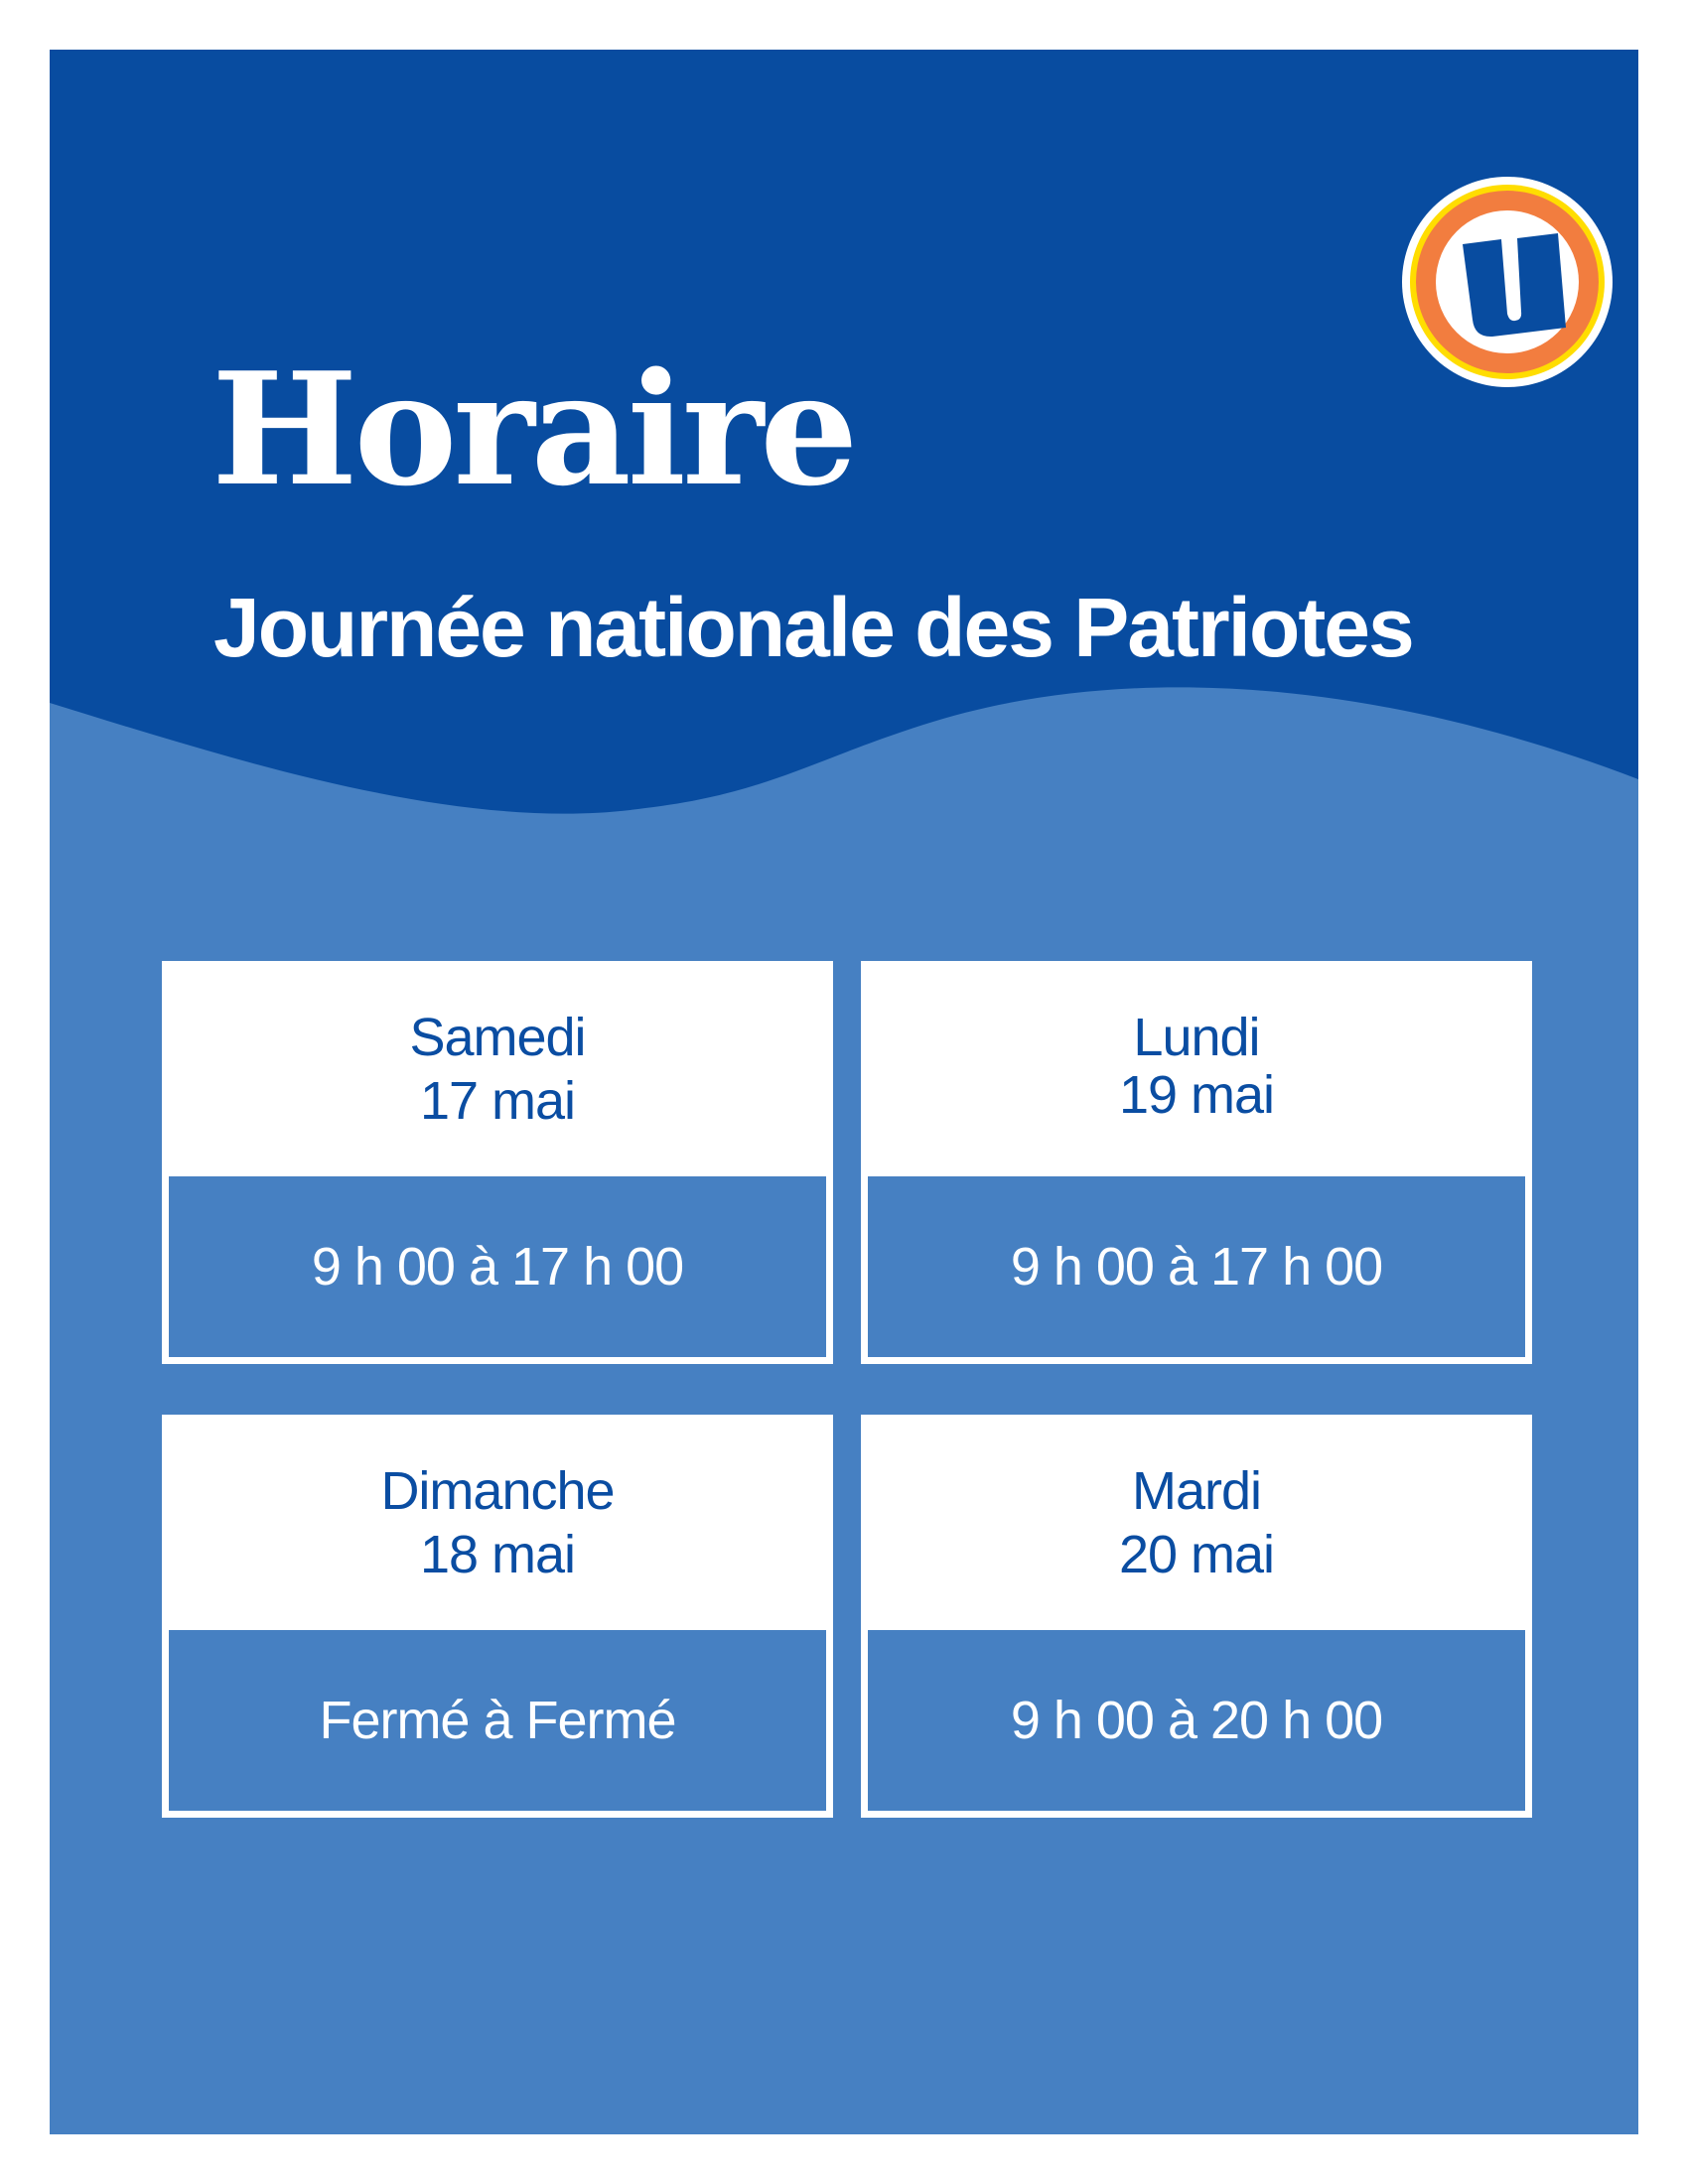 Image resolution: width=1688 pixels, height=2184 pixels. I want to click on schedule-card-dimanche: Dimanche 18 mai Fermé à Fermé, so click(497, 1616).